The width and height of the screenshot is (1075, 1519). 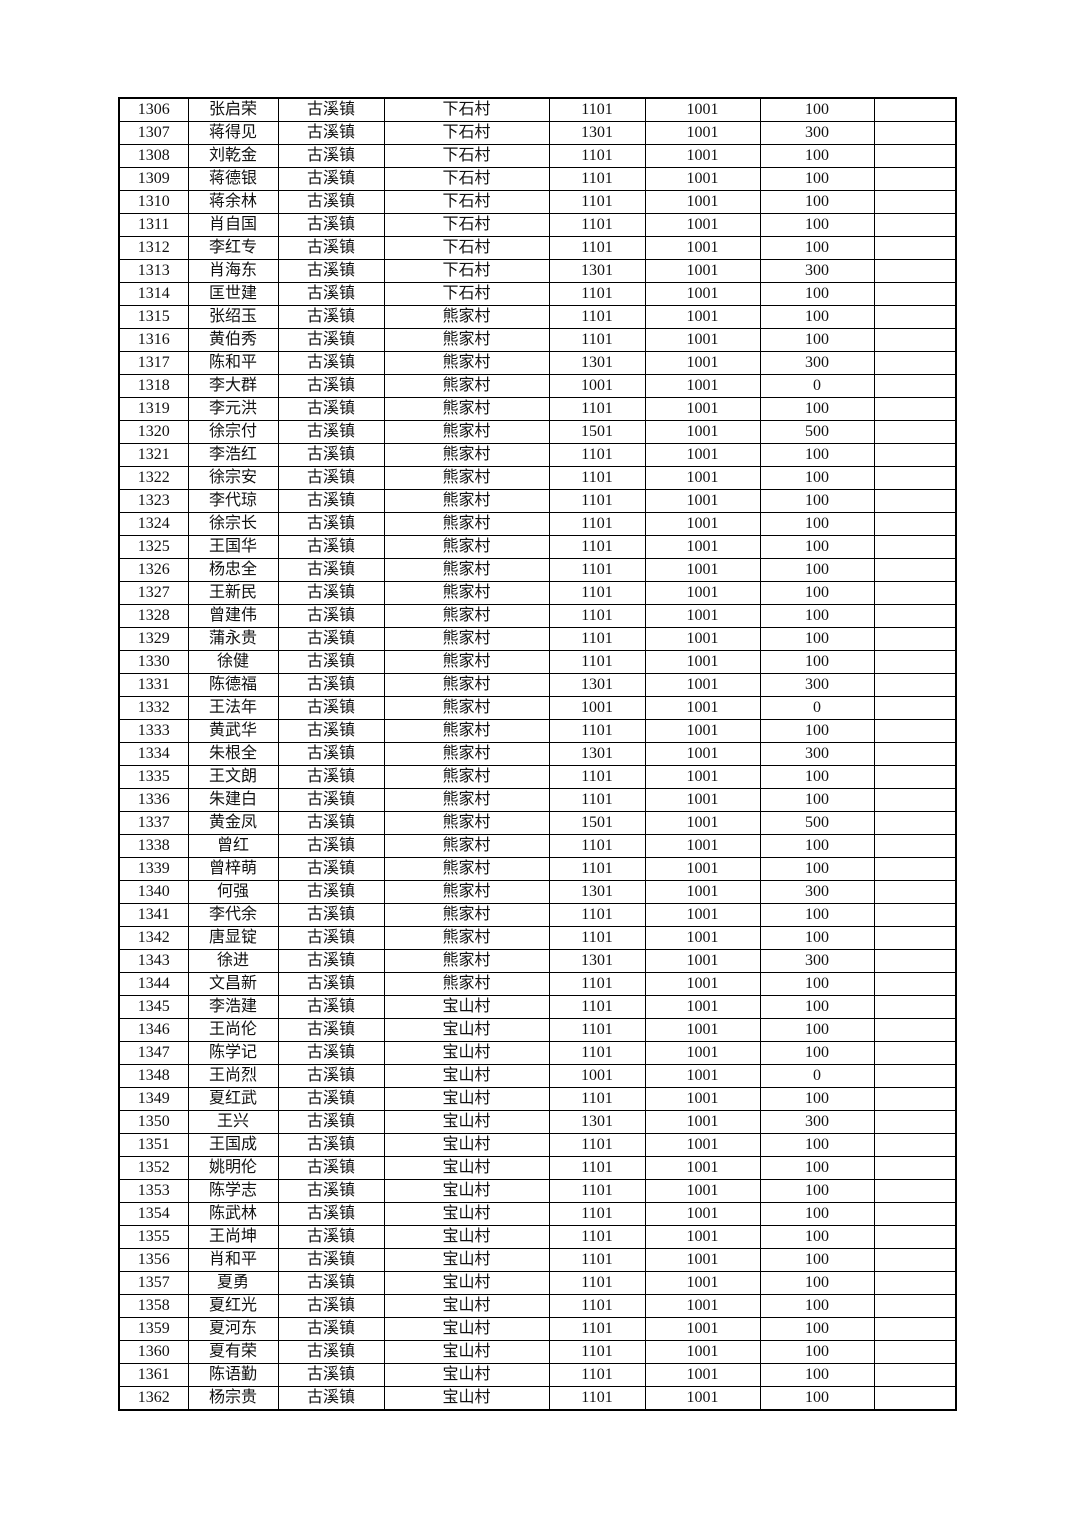 What do you see at coordinates (233, 1099) in the screenshot?
I see `person-name: 夏红武` at bounding box center [233, 1099].